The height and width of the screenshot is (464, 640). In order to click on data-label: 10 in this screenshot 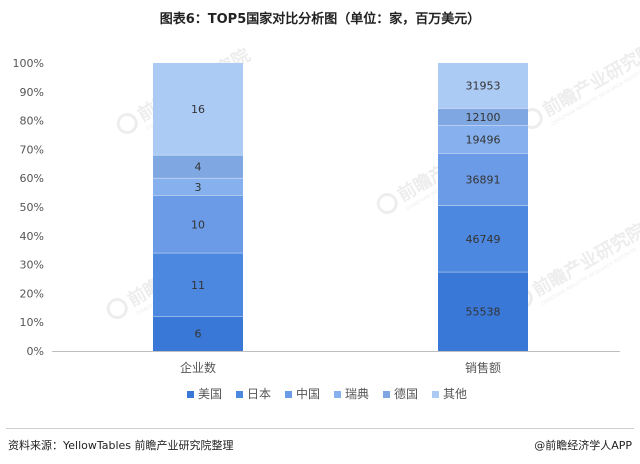, I will do `click(198, 224)`.